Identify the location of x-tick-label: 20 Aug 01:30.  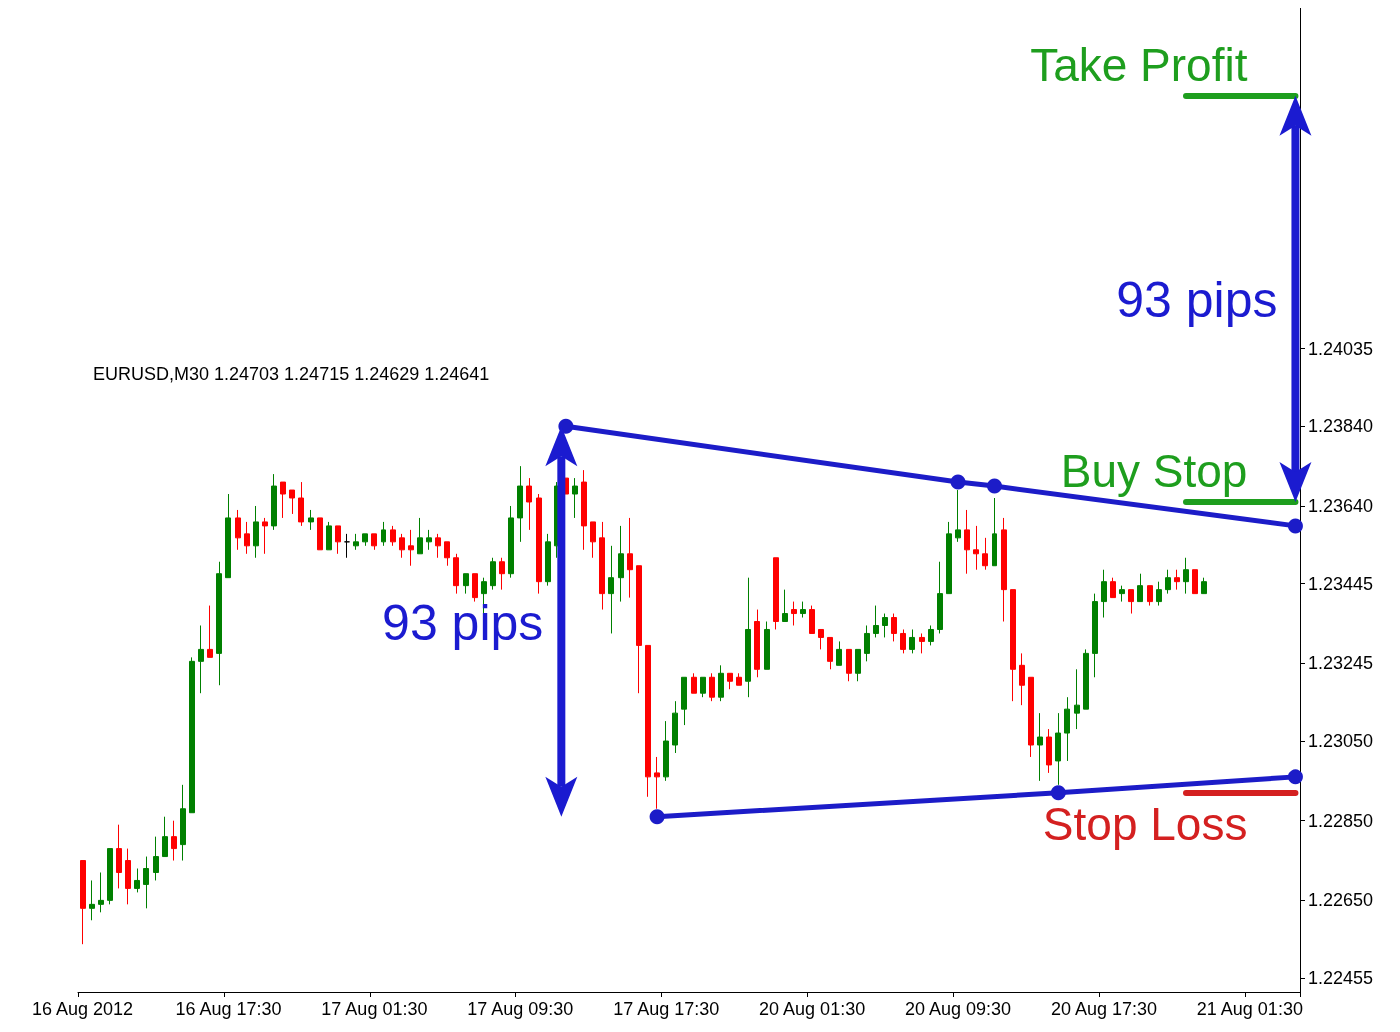
(812, 1009).